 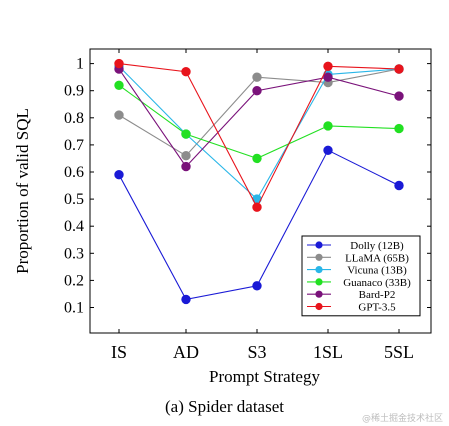 I want to click on y-tick-label: 0.2, so click(x=74, y=280).